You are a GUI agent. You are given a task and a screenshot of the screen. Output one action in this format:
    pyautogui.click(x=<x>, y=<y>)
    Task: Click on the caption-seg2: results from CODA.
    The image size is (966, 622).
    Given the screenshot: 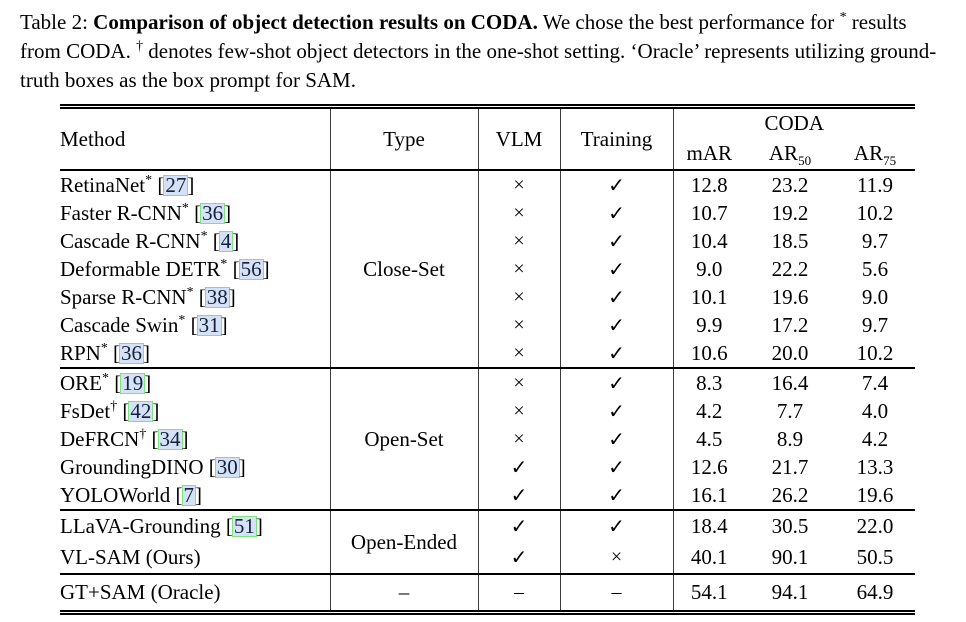 What is the action you would take?
    pyautogui.click(x=463, y=36)
    